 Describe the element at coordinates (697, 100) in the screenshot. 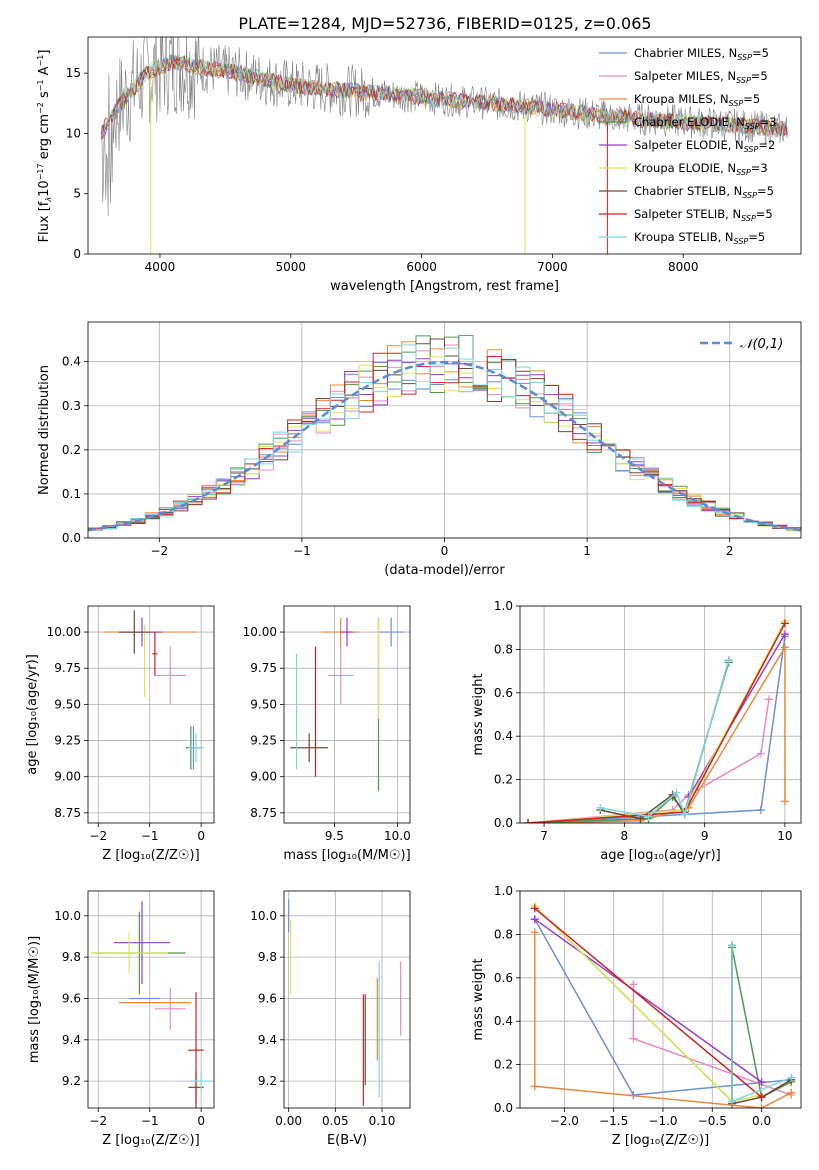

I see `legend-entry-label: Kroupa MILES, NSSP=5` at that location.